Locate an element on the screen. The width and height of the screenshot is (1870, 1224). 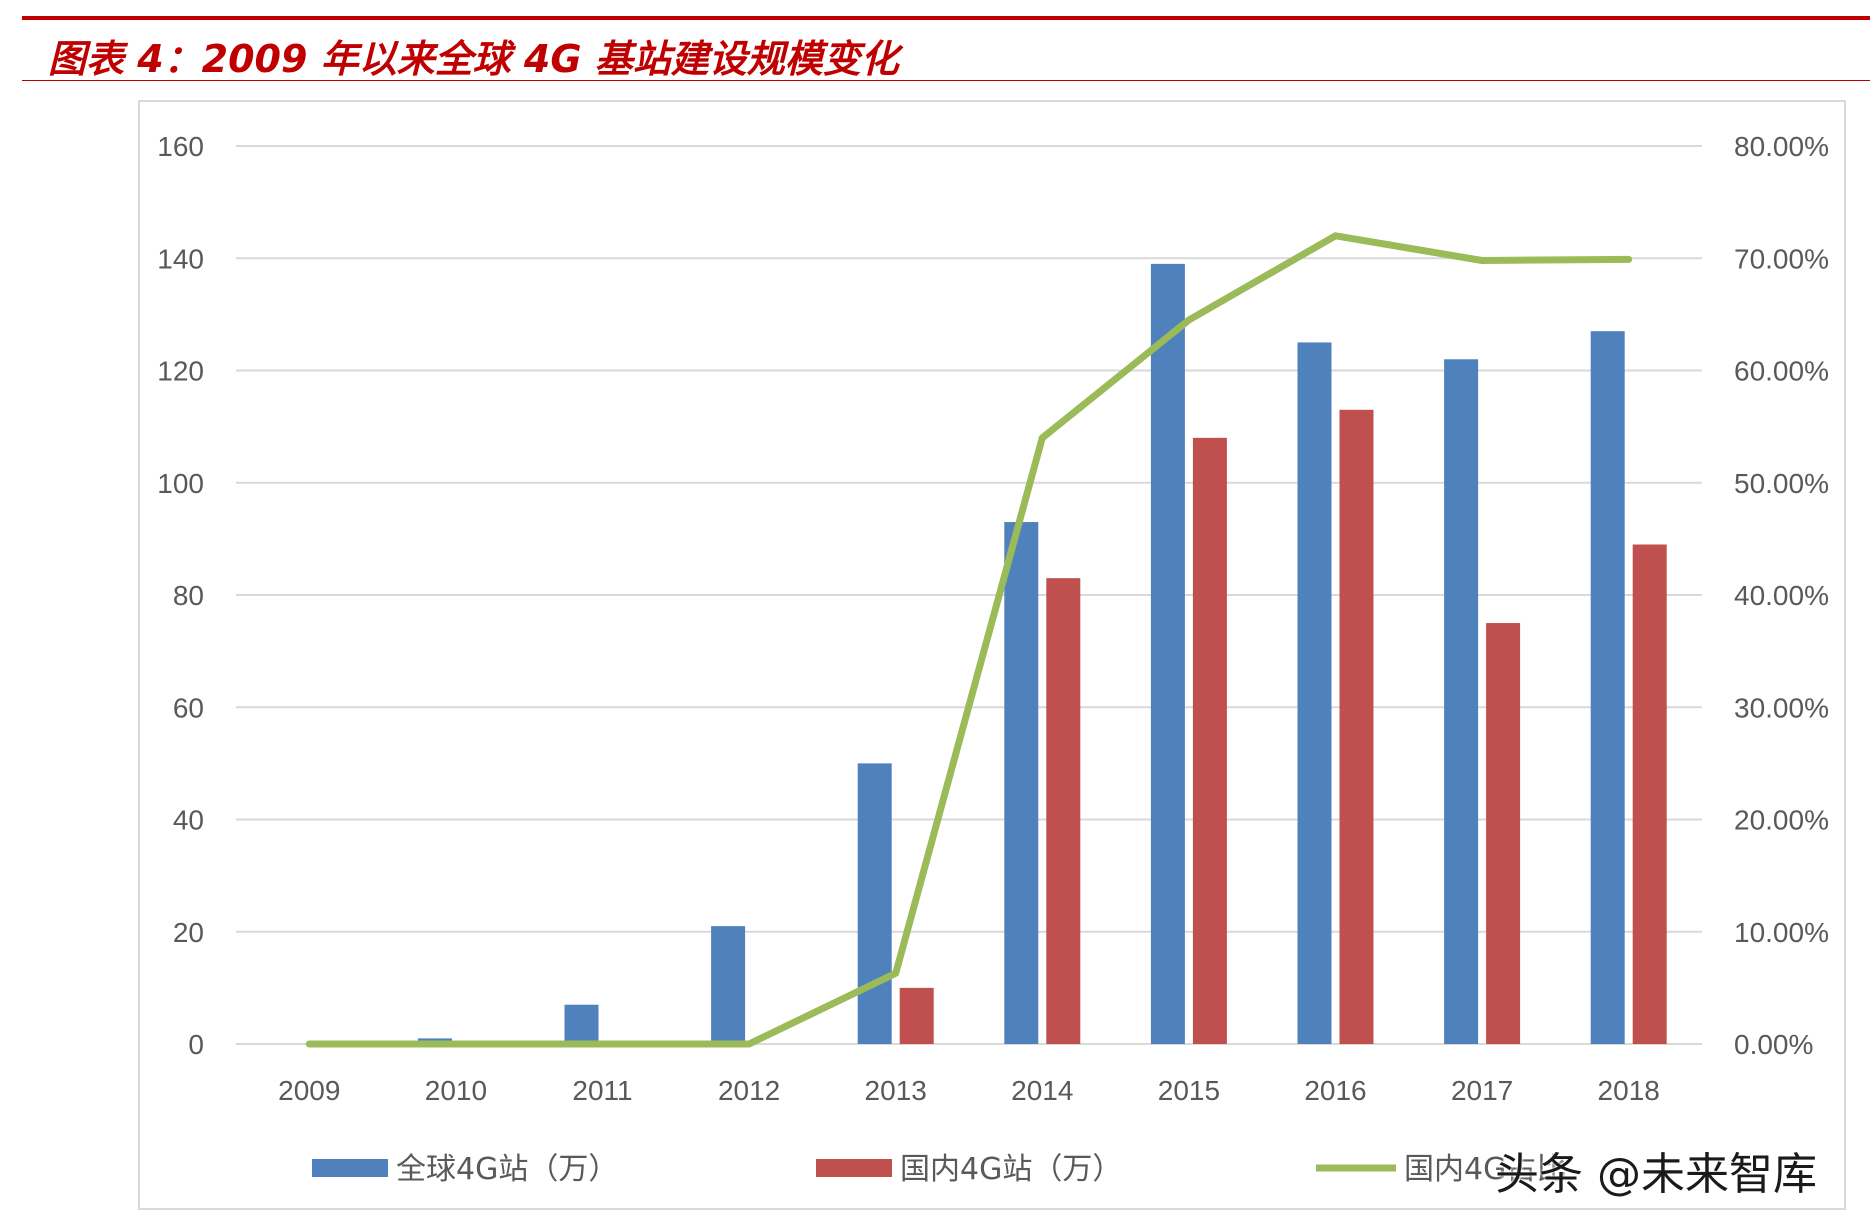
y-left-tick-label: 120 is located at coordinates (180, 371).